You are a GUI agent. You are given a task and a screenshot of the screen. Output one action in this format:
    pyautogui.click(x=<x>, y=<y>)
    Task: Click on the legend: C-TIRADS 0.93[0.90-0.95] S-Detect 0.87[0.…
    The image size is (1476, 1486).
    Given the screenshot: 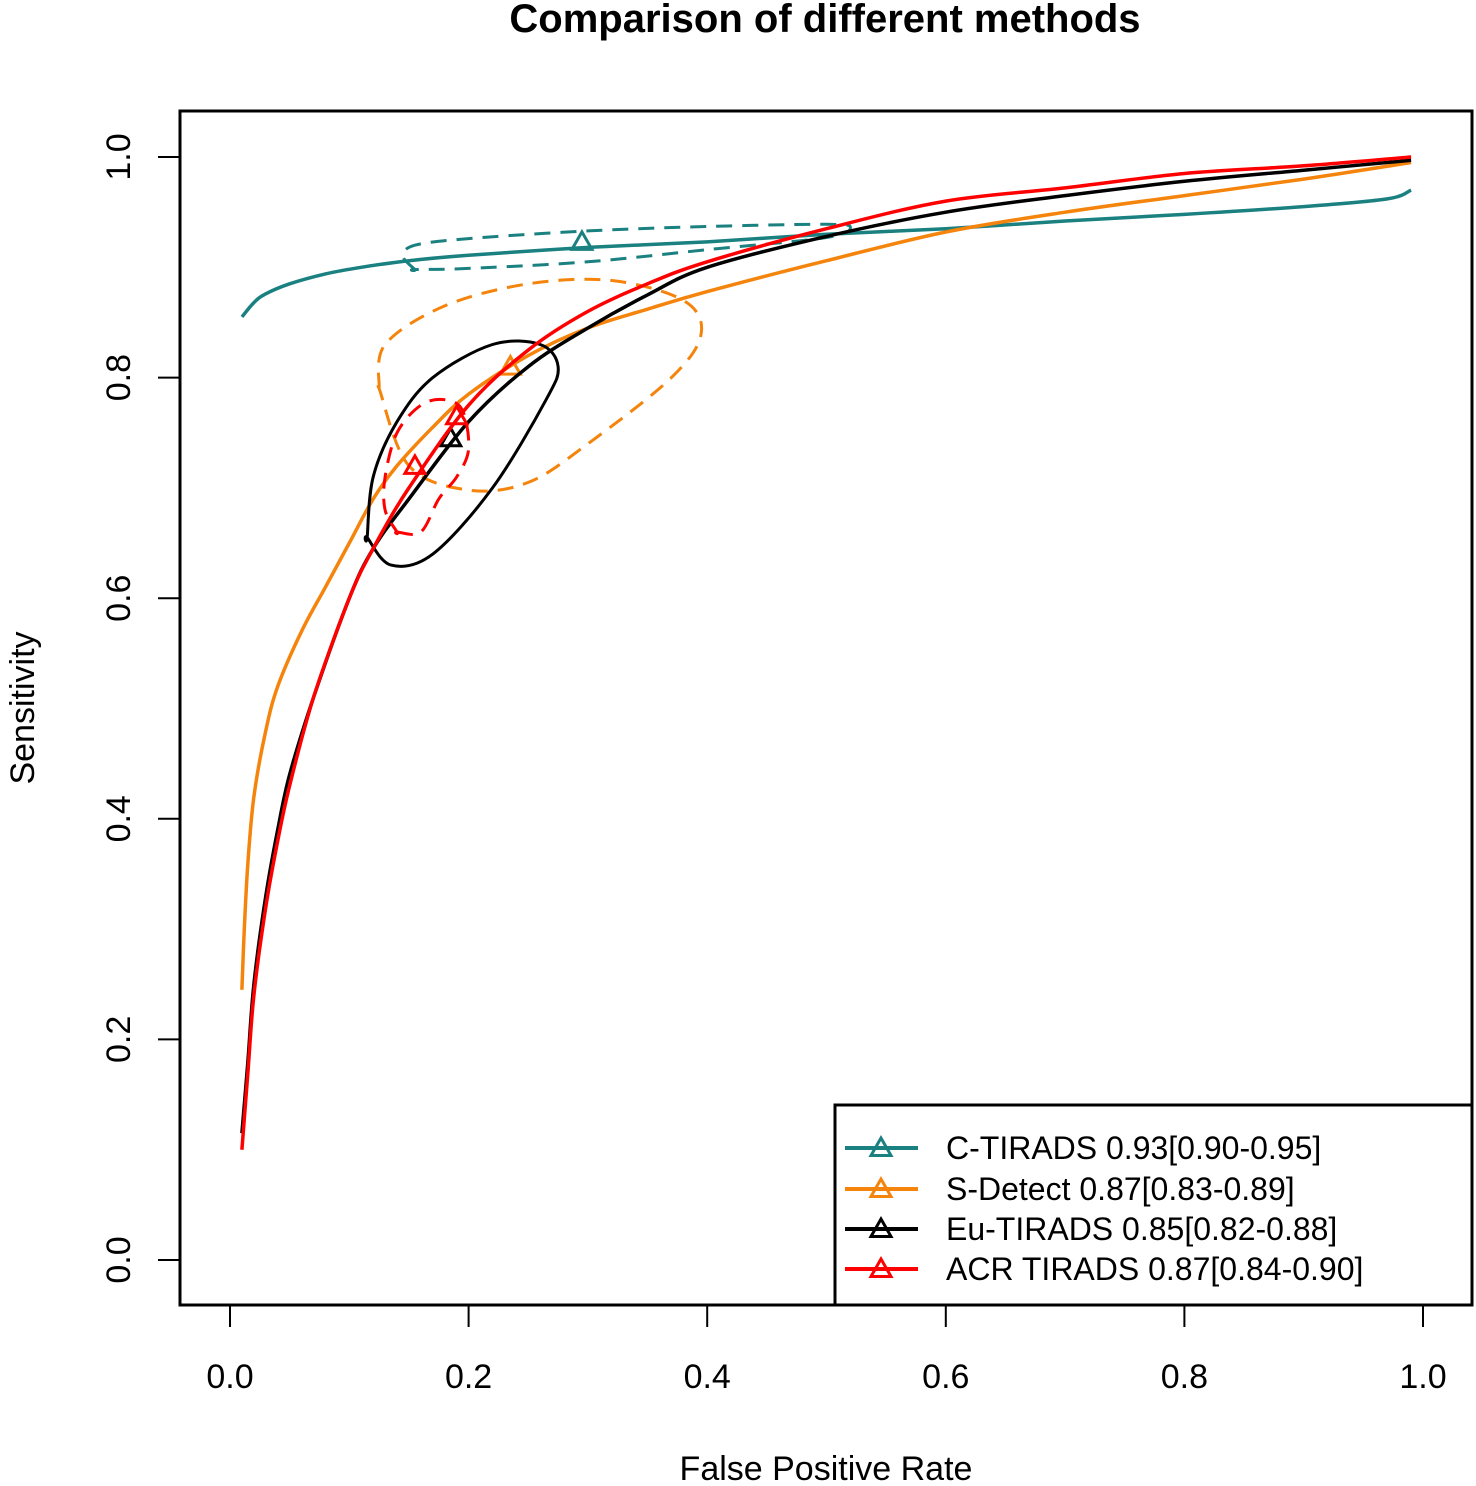 What is the action you would take?
    pyautogui.click(x=1153, y=1205)
    